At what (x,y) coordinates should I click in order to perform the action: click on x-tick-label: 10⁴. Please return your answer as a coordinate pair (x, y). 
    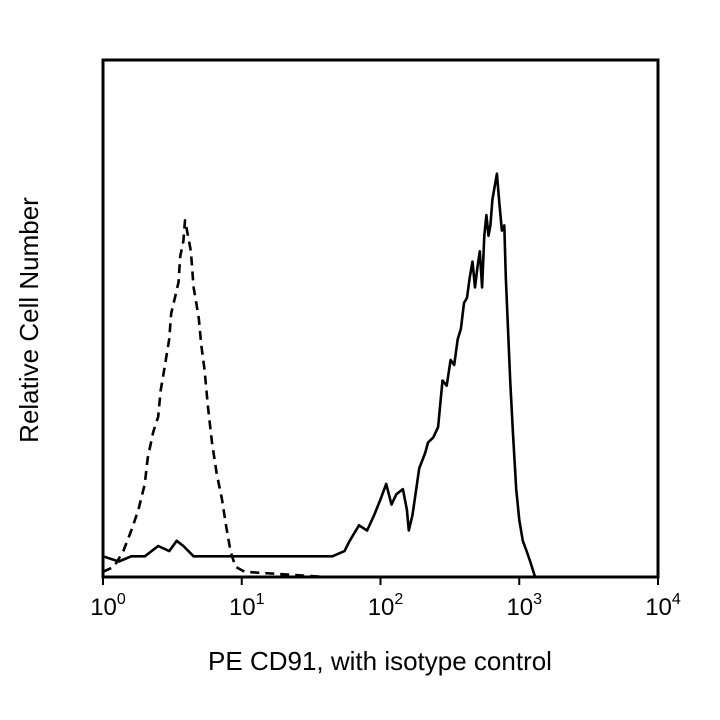
    Looking at the image, I should click on (663, 606).